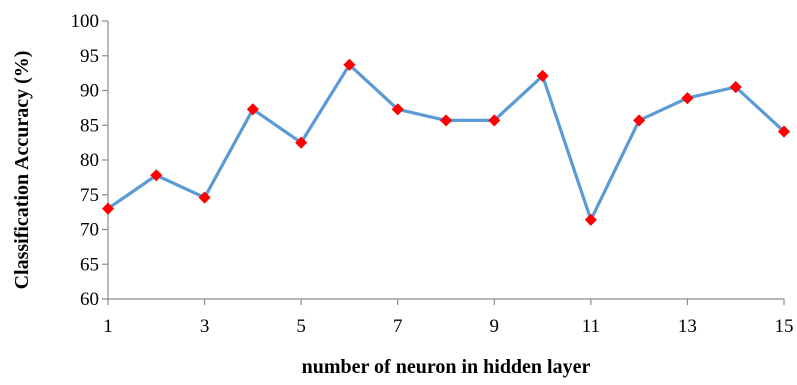 The height and width of the screenshot is (385, 797). Describe the element at coordinates (398, 326) in the screenshot. I see `x-tick-label: 7` at that location.